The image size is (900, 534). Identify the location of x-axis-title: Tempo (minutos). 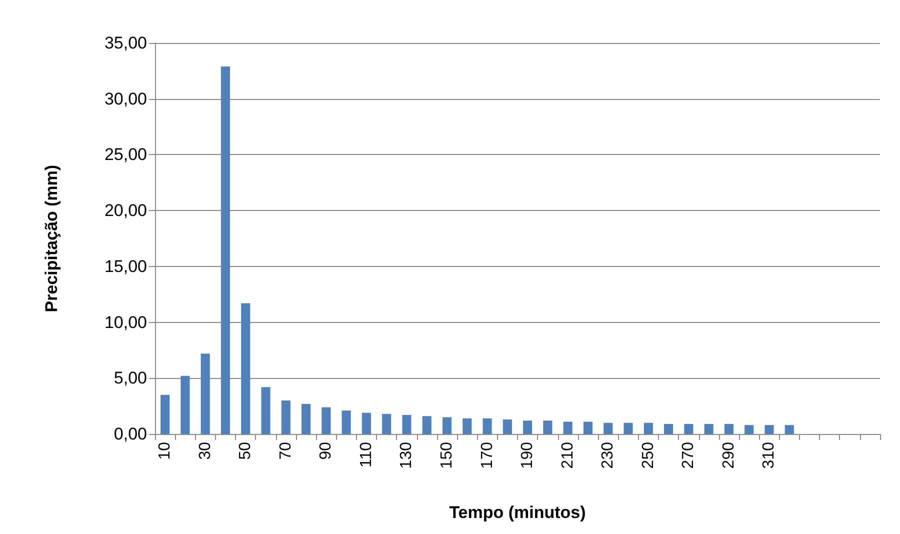
(517, 512).